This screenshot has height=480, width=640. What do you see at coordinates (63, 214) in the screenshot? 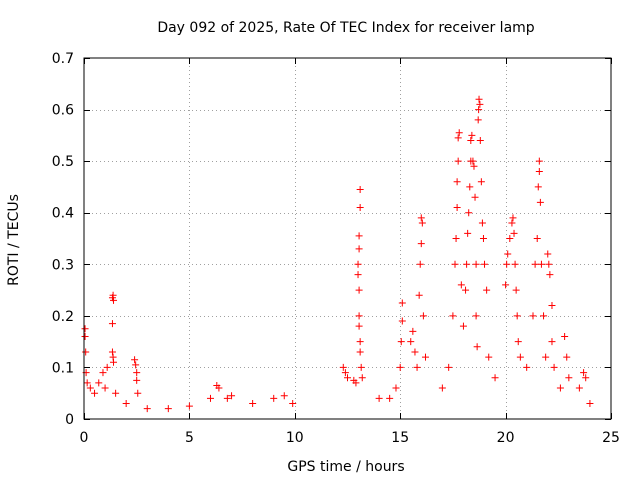
I see `y-tick-label-4: 0.4` at bounding box center [63, 214].